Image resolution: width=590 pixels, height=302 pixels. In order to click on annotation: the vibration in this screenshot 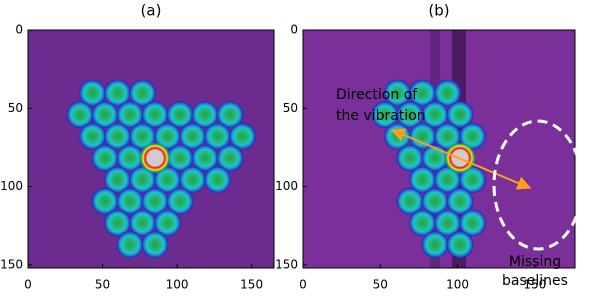, I will do `click(381, 116)`.